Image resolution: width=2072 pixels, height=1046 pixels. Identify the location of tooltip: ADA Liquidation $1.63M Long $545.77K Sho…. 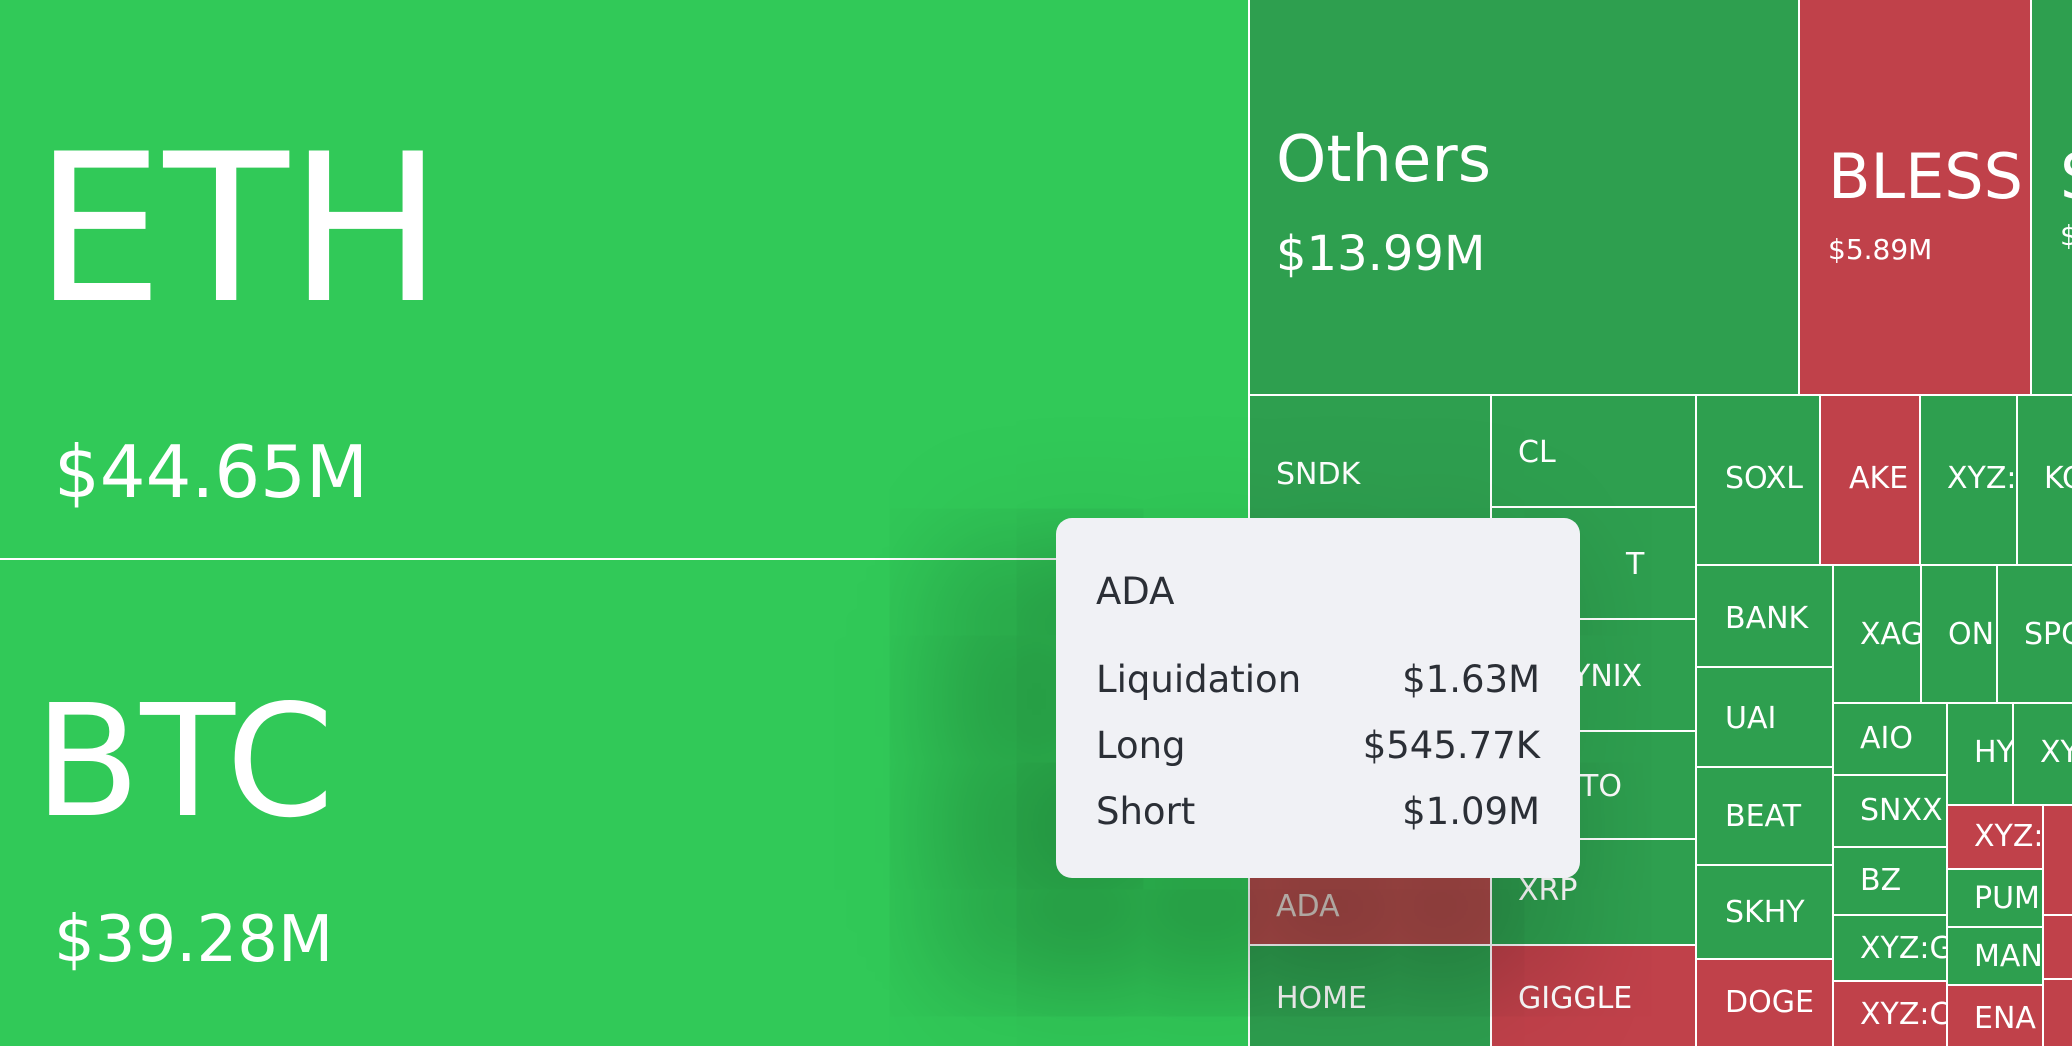
(1318, 698).